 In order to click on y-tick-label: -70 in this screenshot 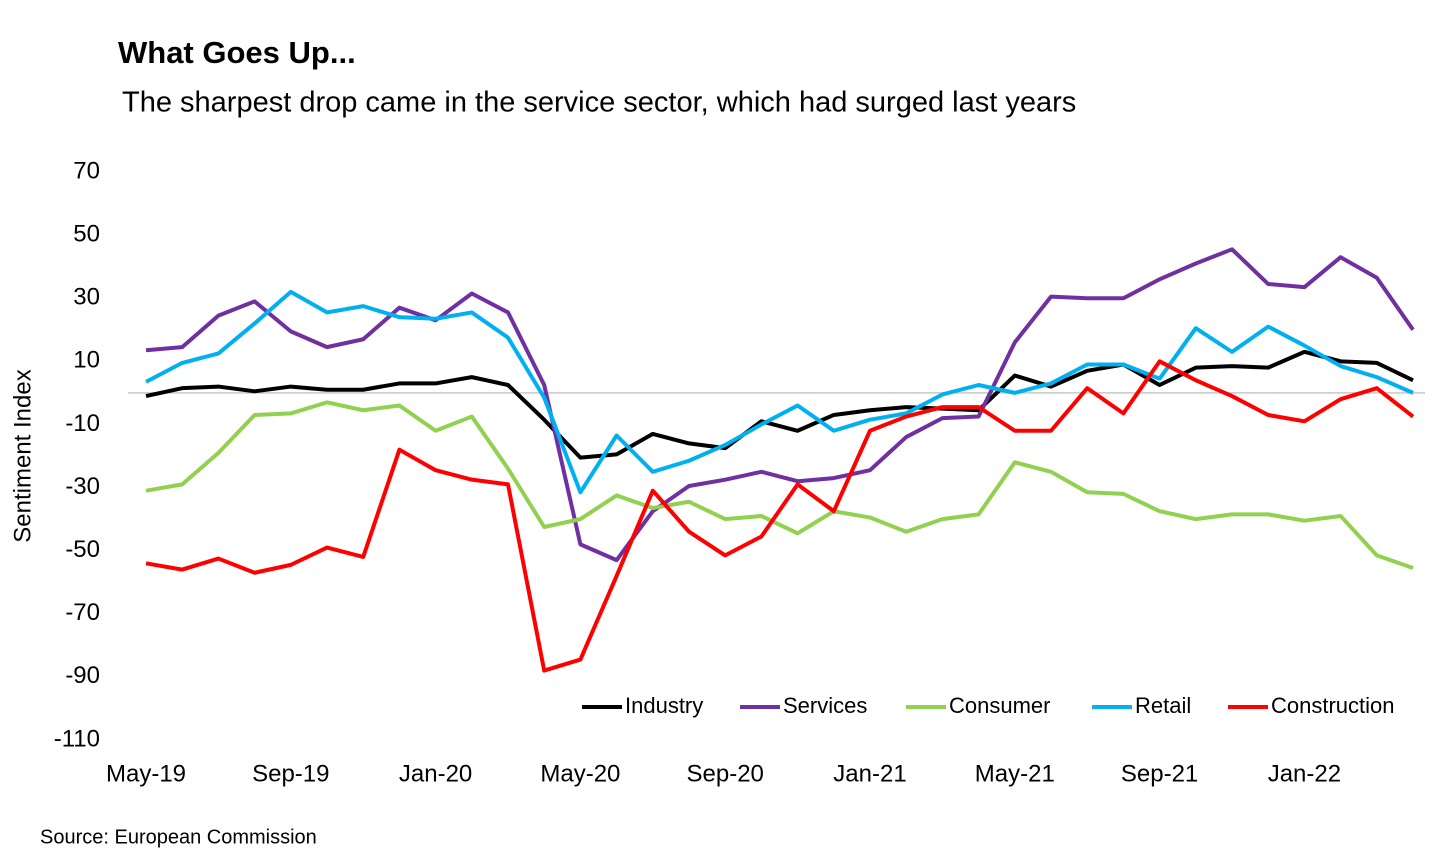, I will do `click(82, 612)`.